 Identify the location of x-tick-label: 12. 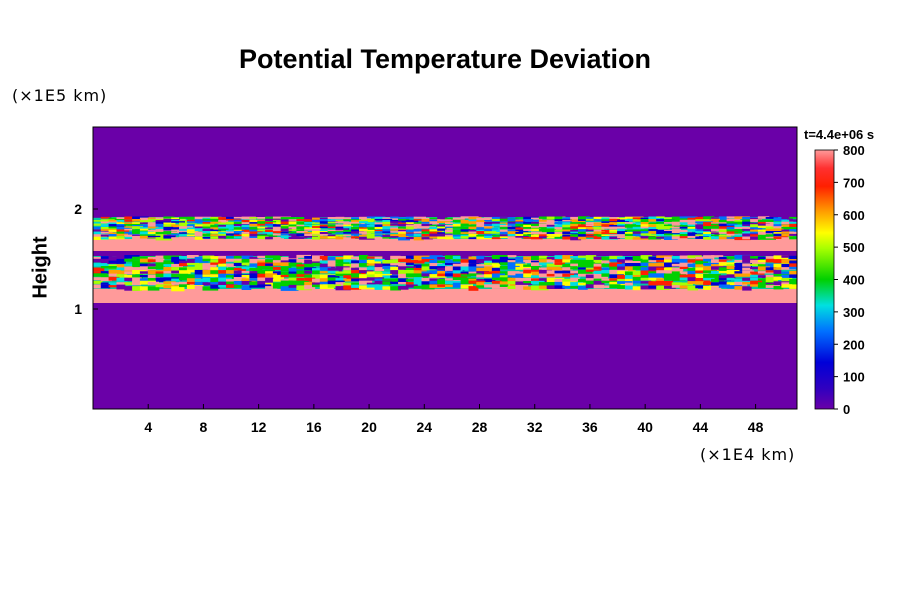
(259, 427).